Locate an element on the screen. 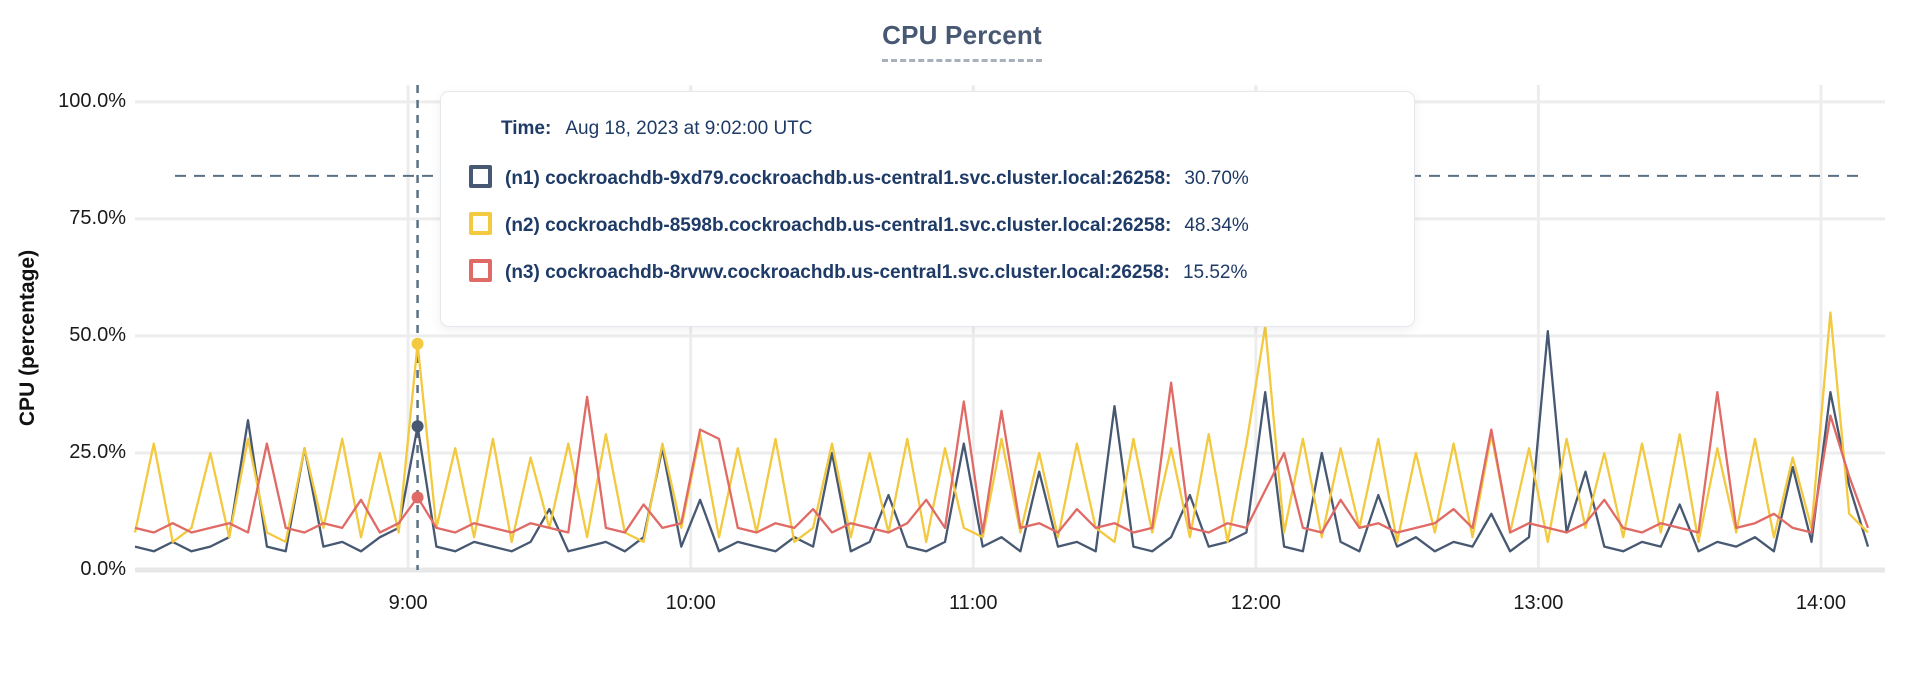 This screenshot has height=694, width=1924. series-value: 30.70% is located at coordinates (1216, 178).